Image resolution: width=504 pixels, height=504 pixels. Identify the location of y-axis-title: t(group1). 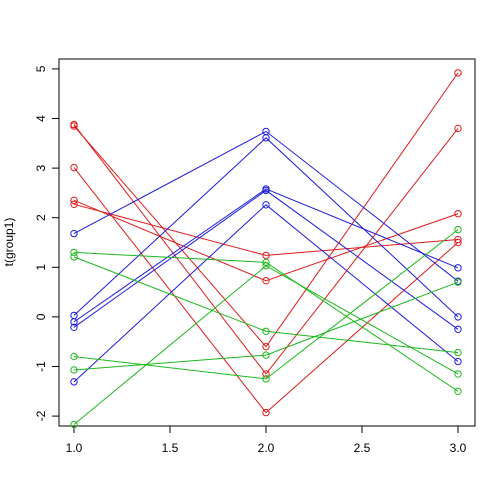
(9, 242).